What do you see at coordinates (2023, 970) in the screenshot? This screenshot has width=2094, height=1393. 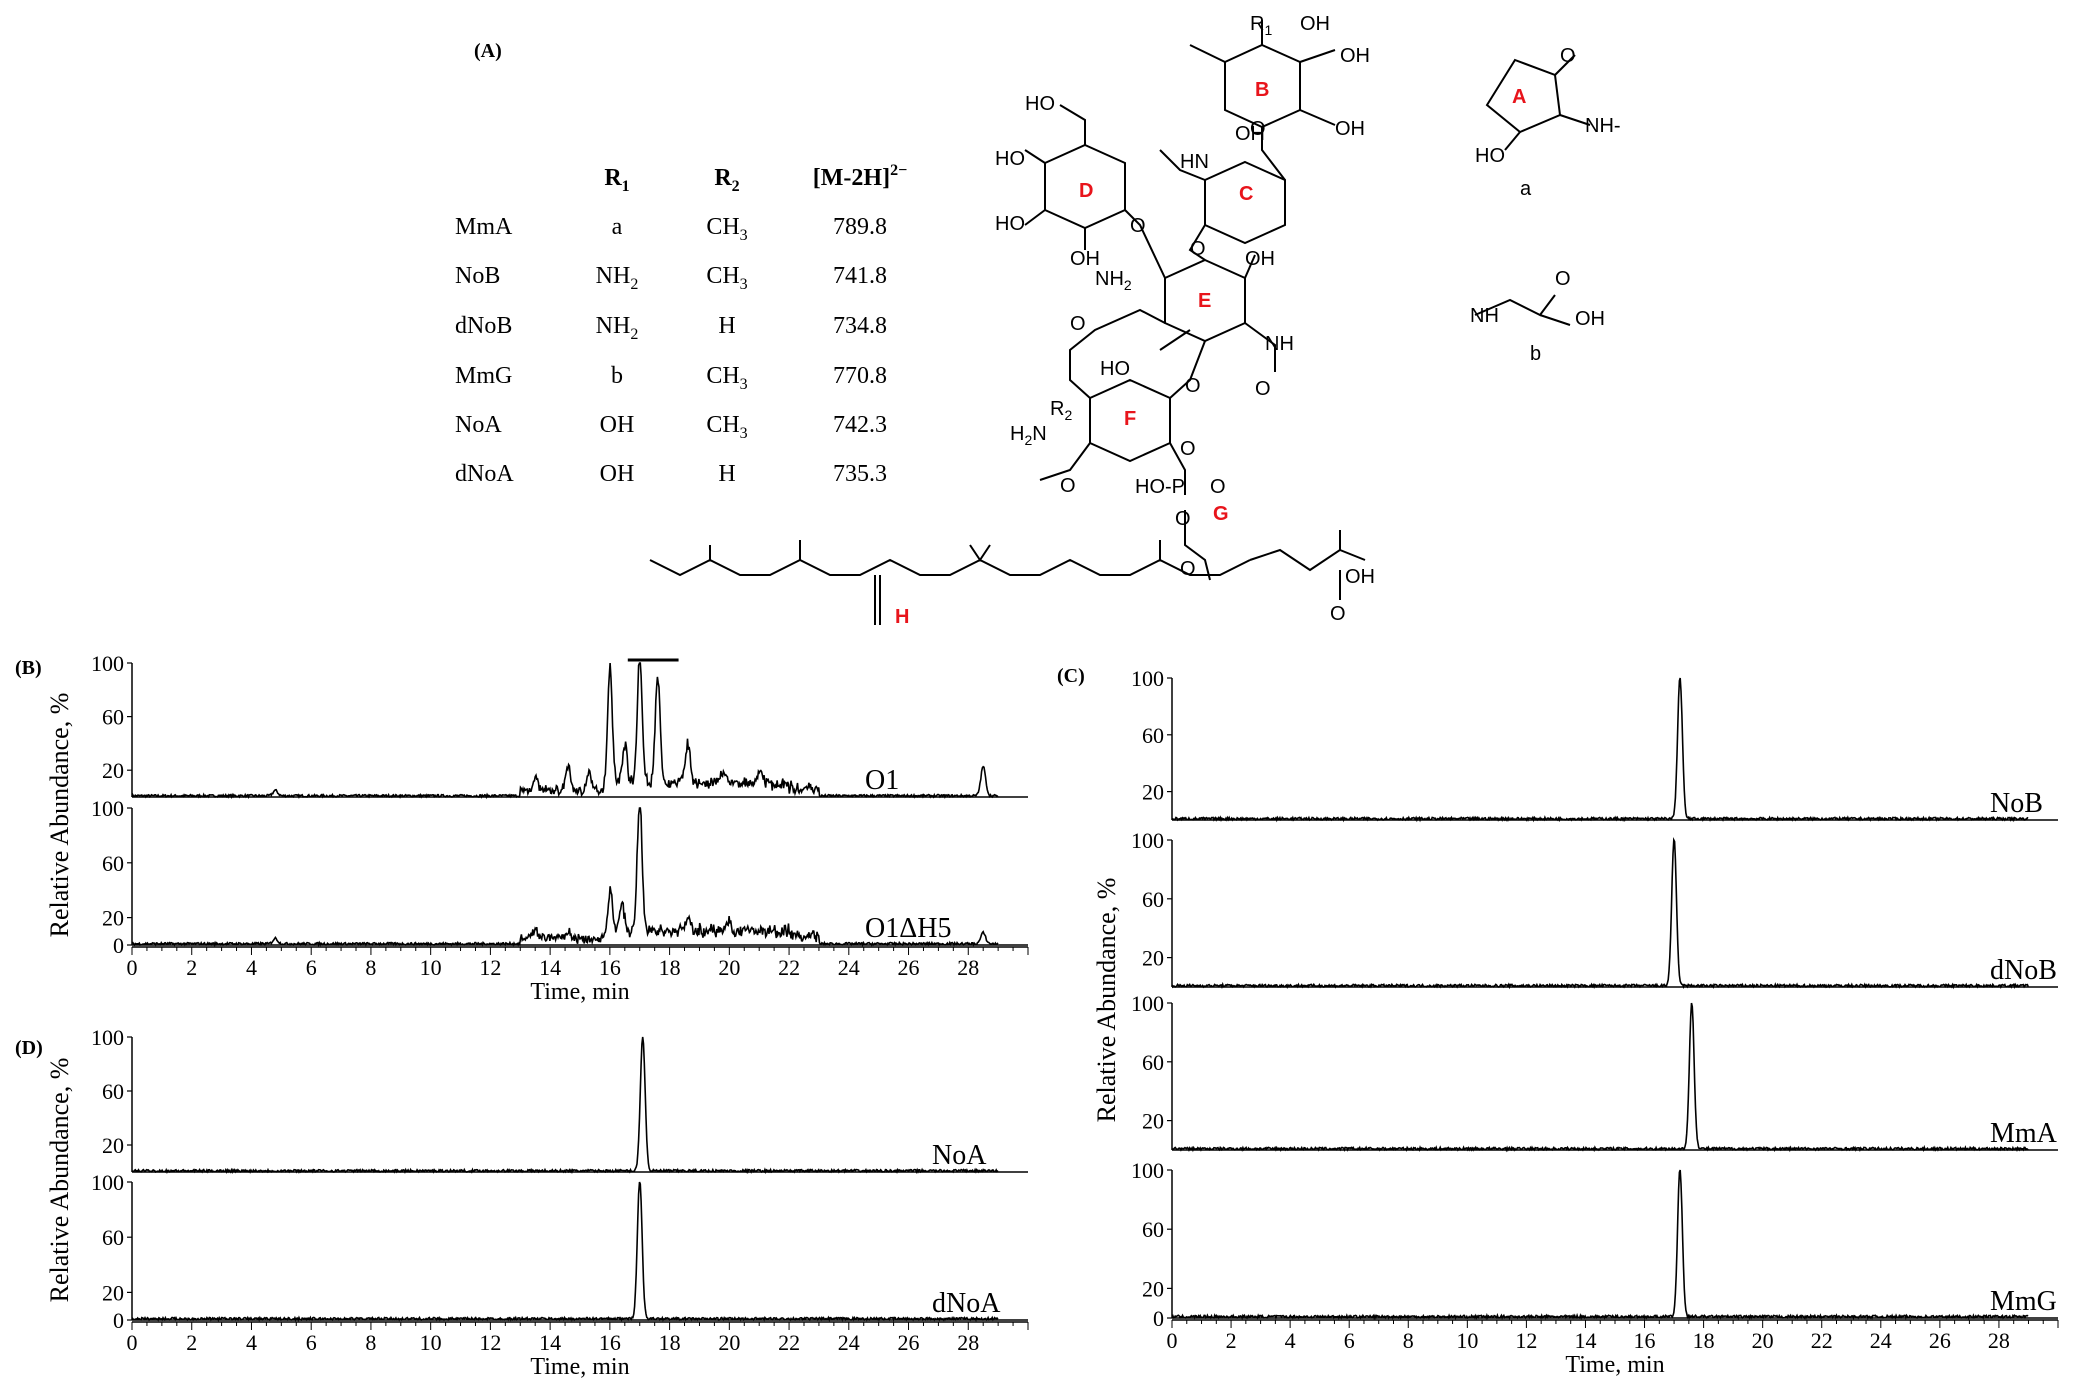 I see `series-label: dNoB` at bounding box center [2023, 970].